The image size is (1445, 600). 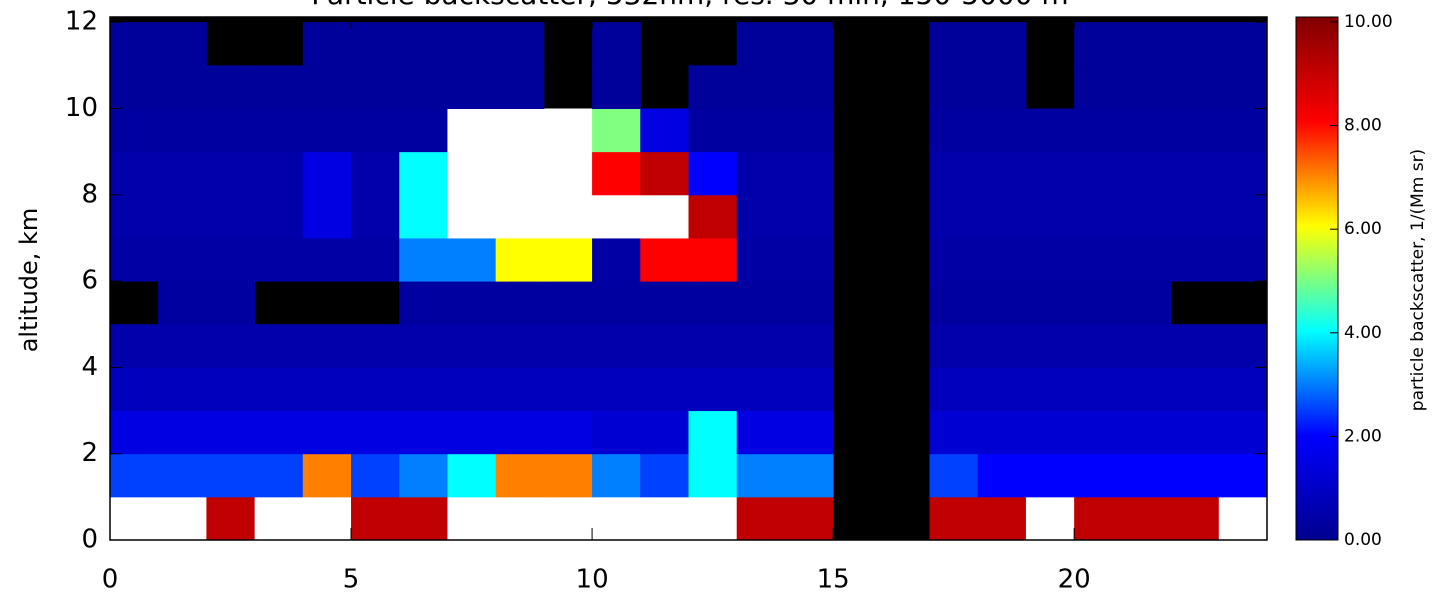 I want to click on y-tick-label: 8, so click(x=89, y=194).